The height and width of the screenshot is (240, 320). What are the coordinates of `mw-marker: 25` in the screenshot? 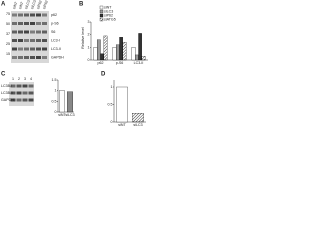 It's located at (8, 44).